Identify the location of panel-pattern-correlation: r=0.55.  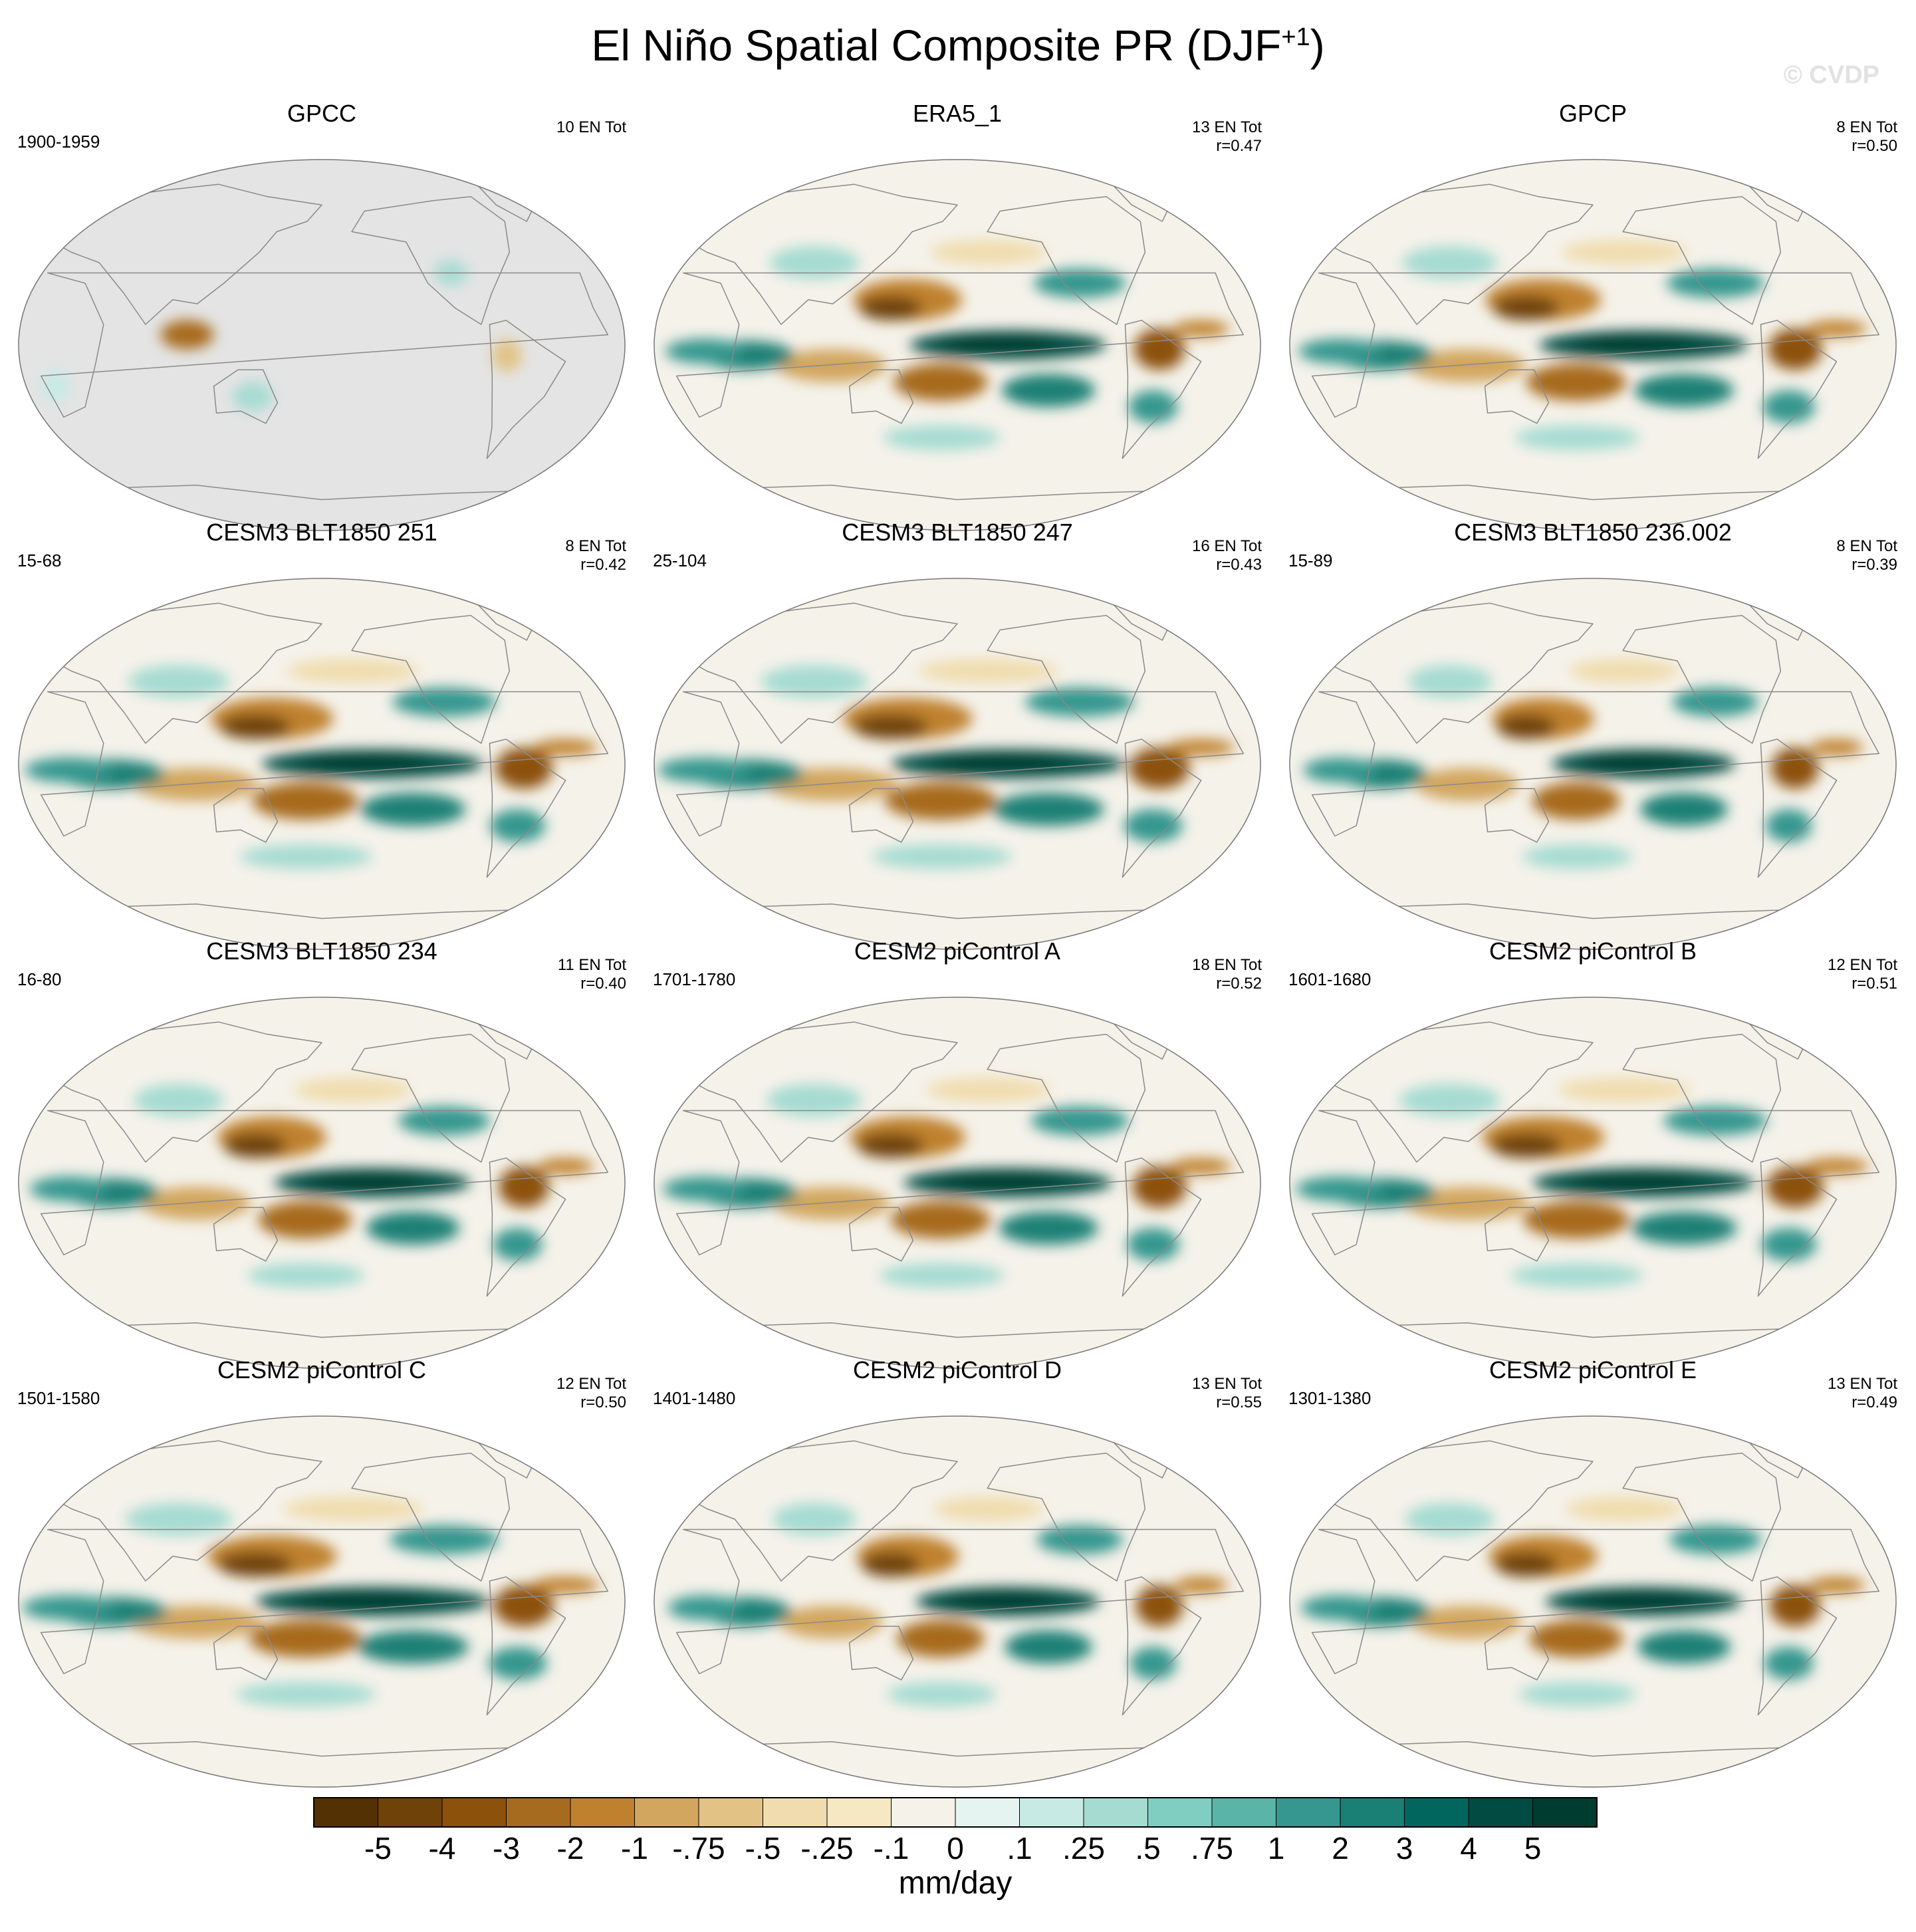
(1239, 1402).